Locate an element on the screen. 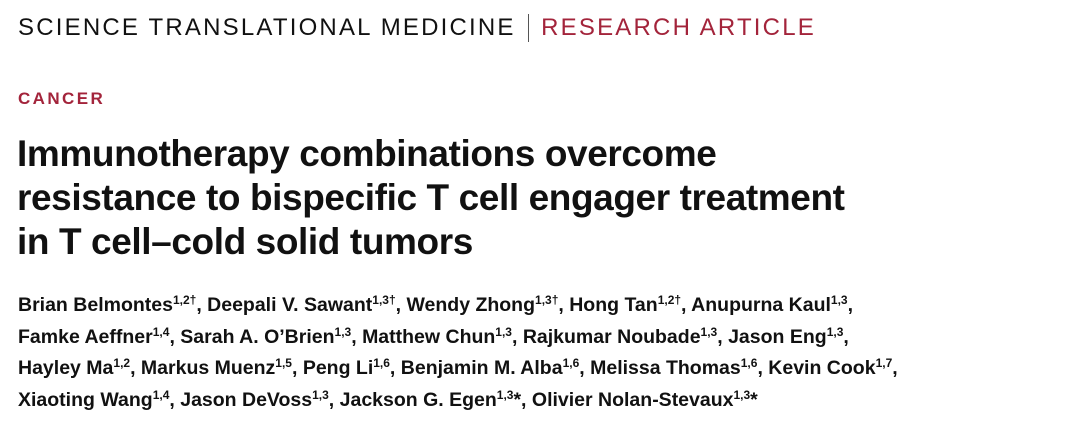  author-name: Markus Muenz is located at coordinates (208, 368).